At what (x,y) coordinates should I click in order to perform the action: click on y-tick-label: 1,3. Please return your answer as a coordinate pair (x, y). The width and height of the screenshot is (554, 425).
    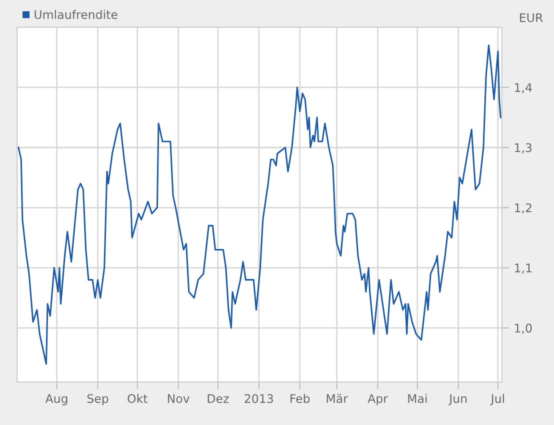
    Looking at the image, I should click on (523, 148).